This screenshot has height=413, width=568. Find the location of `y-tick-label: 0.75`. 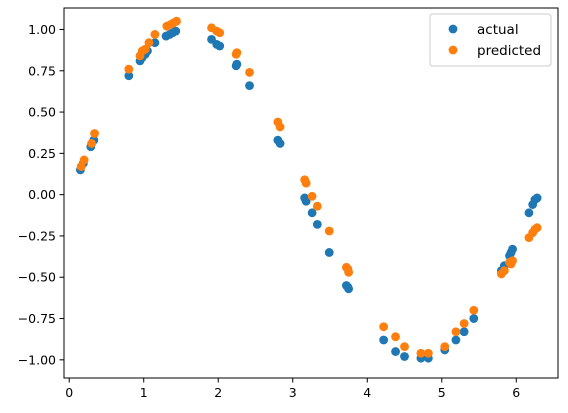

y-tick-label: 0.75 is located at coordinates (42, 70).